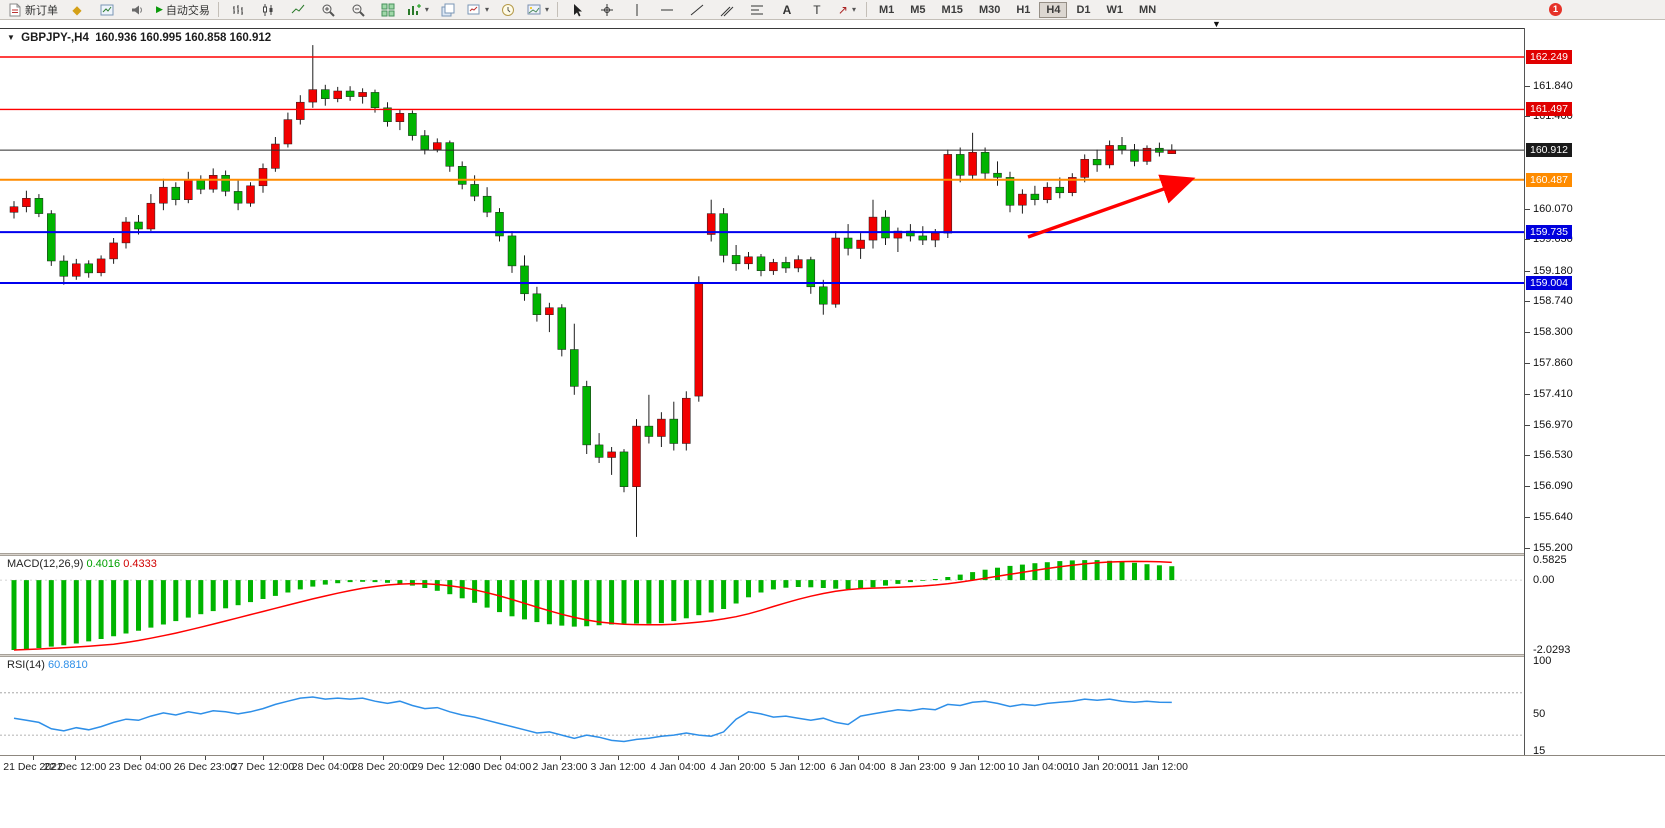 This screenshot has height=828, width=1665. Describe the element at coordinates (1539, 713) in the screenshot. I see `rsi-scale-label: 50` at that location.